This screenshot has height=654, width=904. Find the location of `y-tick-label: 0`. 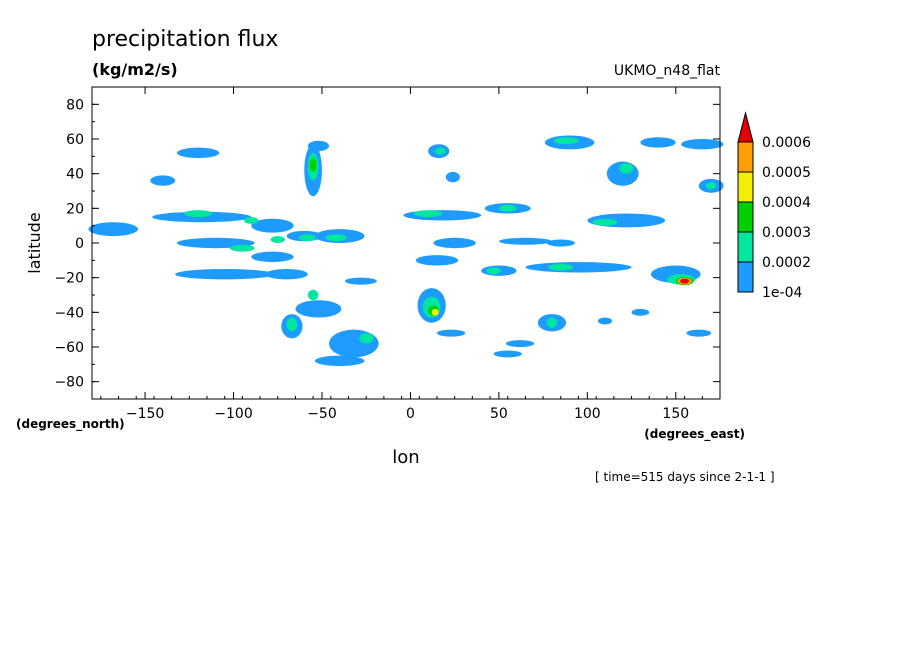

y-tick-label: 0 is located at coordinates (79, 244).